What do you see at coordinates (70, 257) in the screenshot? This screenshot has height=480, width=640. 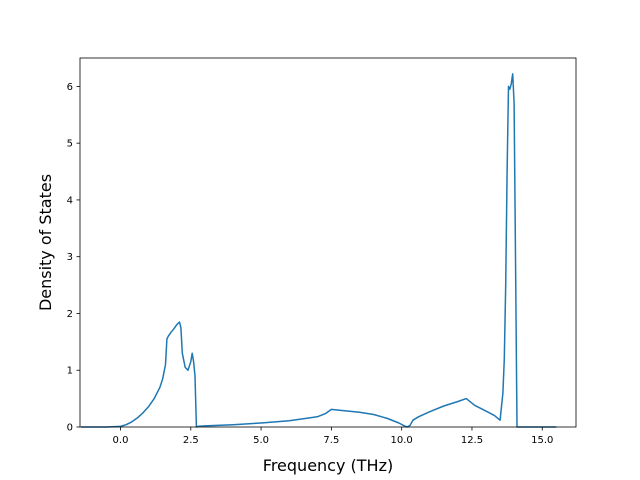 I see `y-tick-label: 3` at bounding box center [70, 257].